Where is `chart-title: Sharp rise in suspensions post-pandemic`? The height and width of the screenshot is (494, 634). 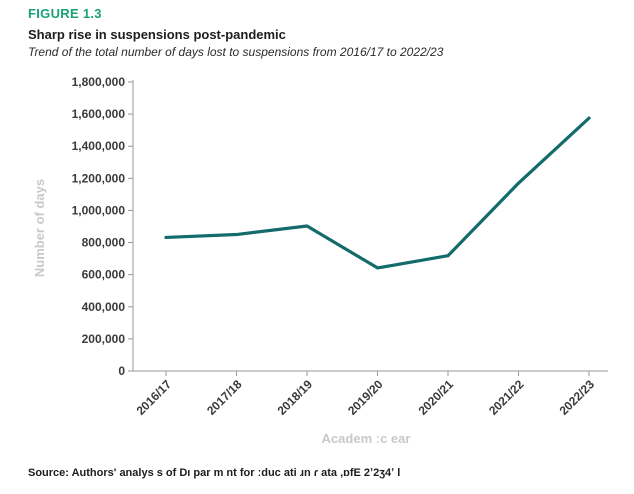
chart-title: Sharp rise in suspensions post-pandemic is located at coordinates (157, 34).